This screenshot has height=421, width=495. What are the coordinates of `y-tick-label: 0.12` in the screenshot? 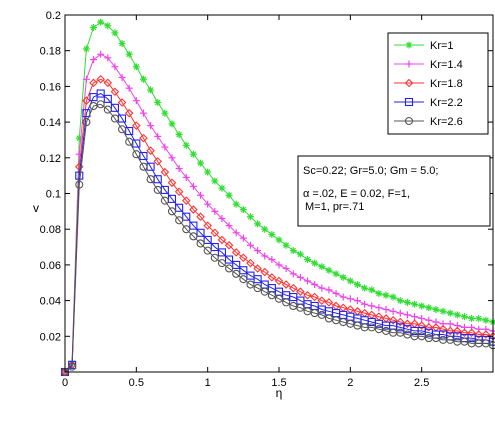 It's located at (50, 159).